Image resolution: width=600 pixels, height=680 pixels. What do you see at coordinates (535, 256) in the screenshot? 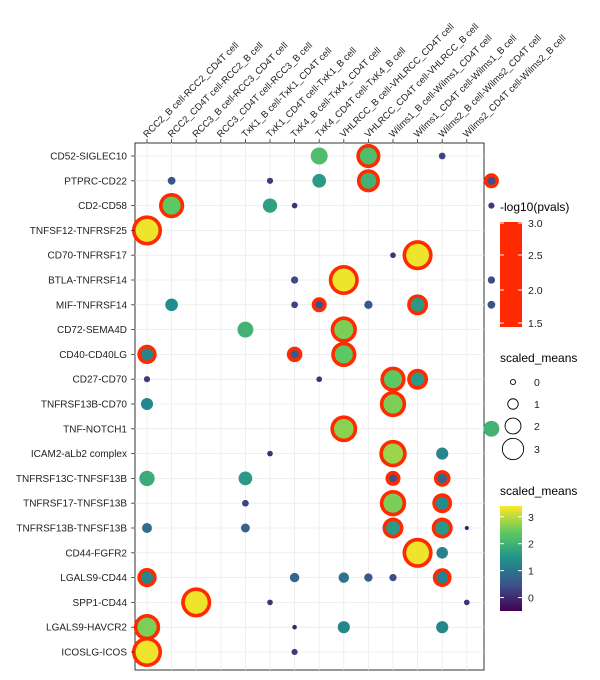
I see `legend-pvals-tick-label: 2.5` at bounding box center [535, 256].